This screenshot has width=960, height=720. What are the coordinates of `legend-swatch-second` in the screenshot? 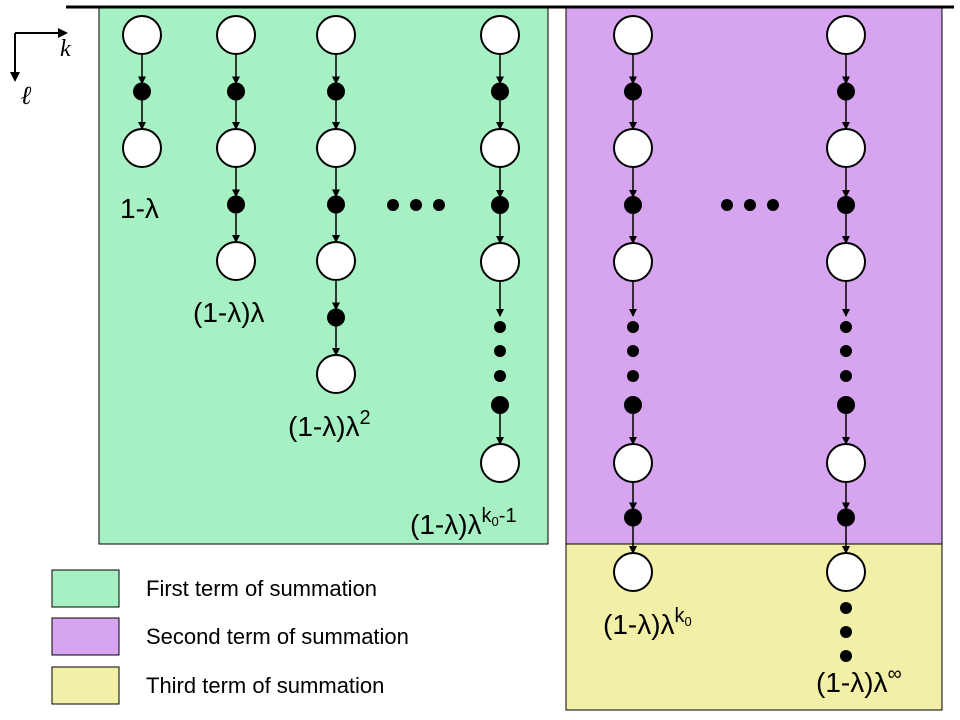 It's located at (85, 636).